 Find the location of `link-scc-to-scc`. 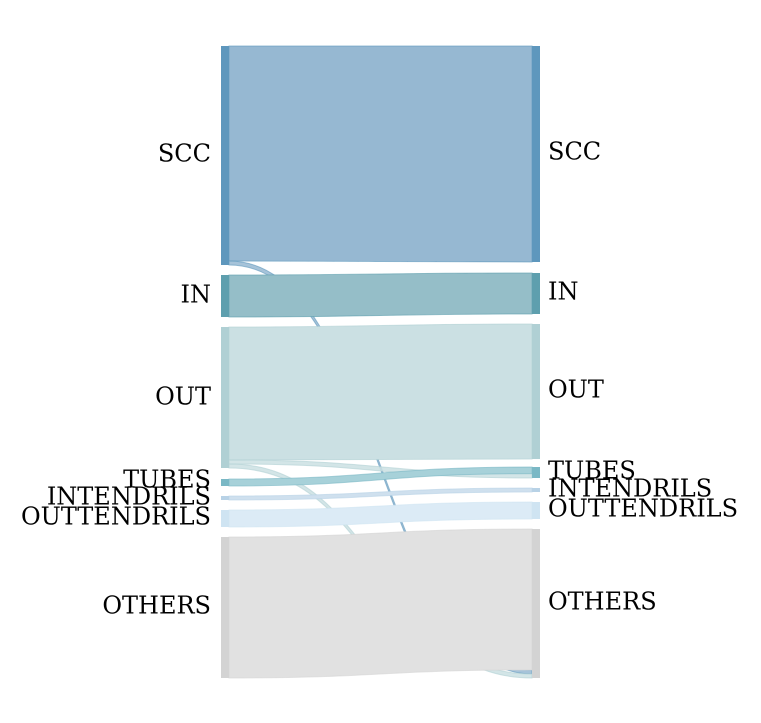

link-scc-to-scc is located at coordinates (380, 154).